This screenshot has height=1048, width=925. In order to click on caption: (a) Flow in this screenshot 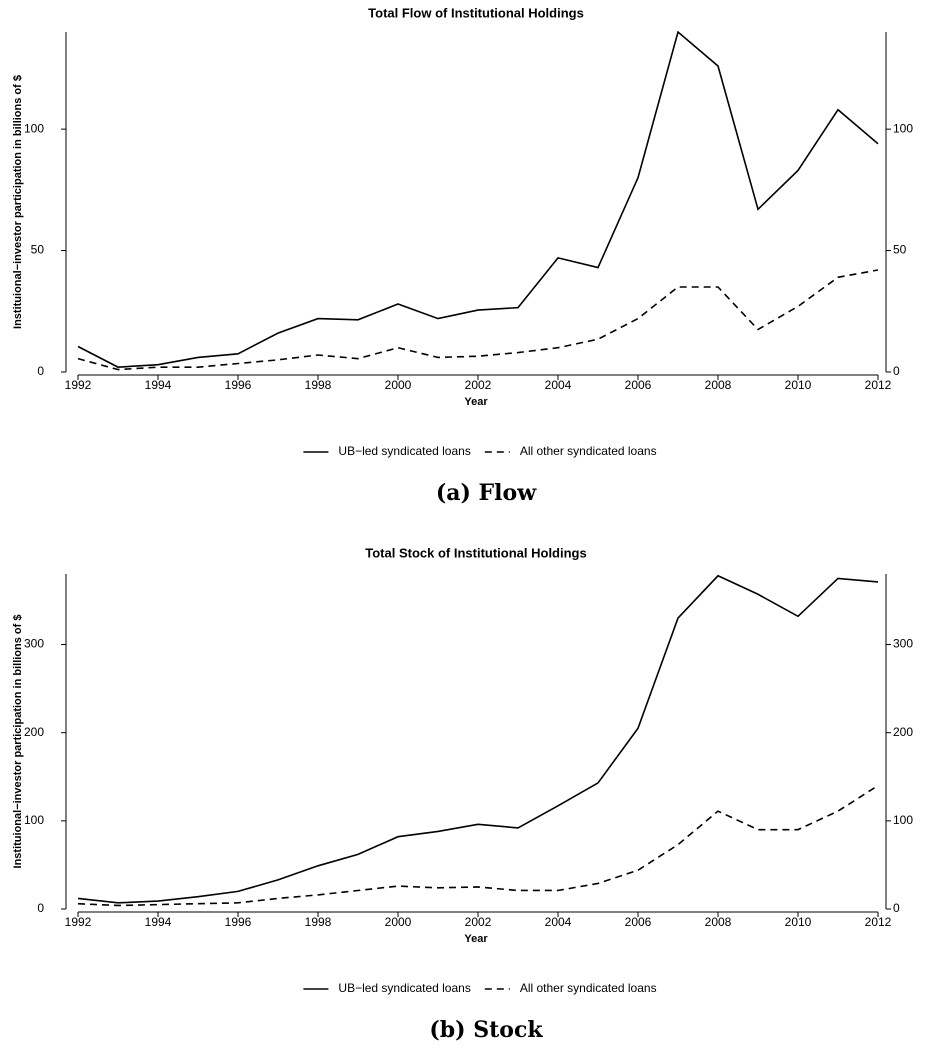, I will do `click(486, 493)`.